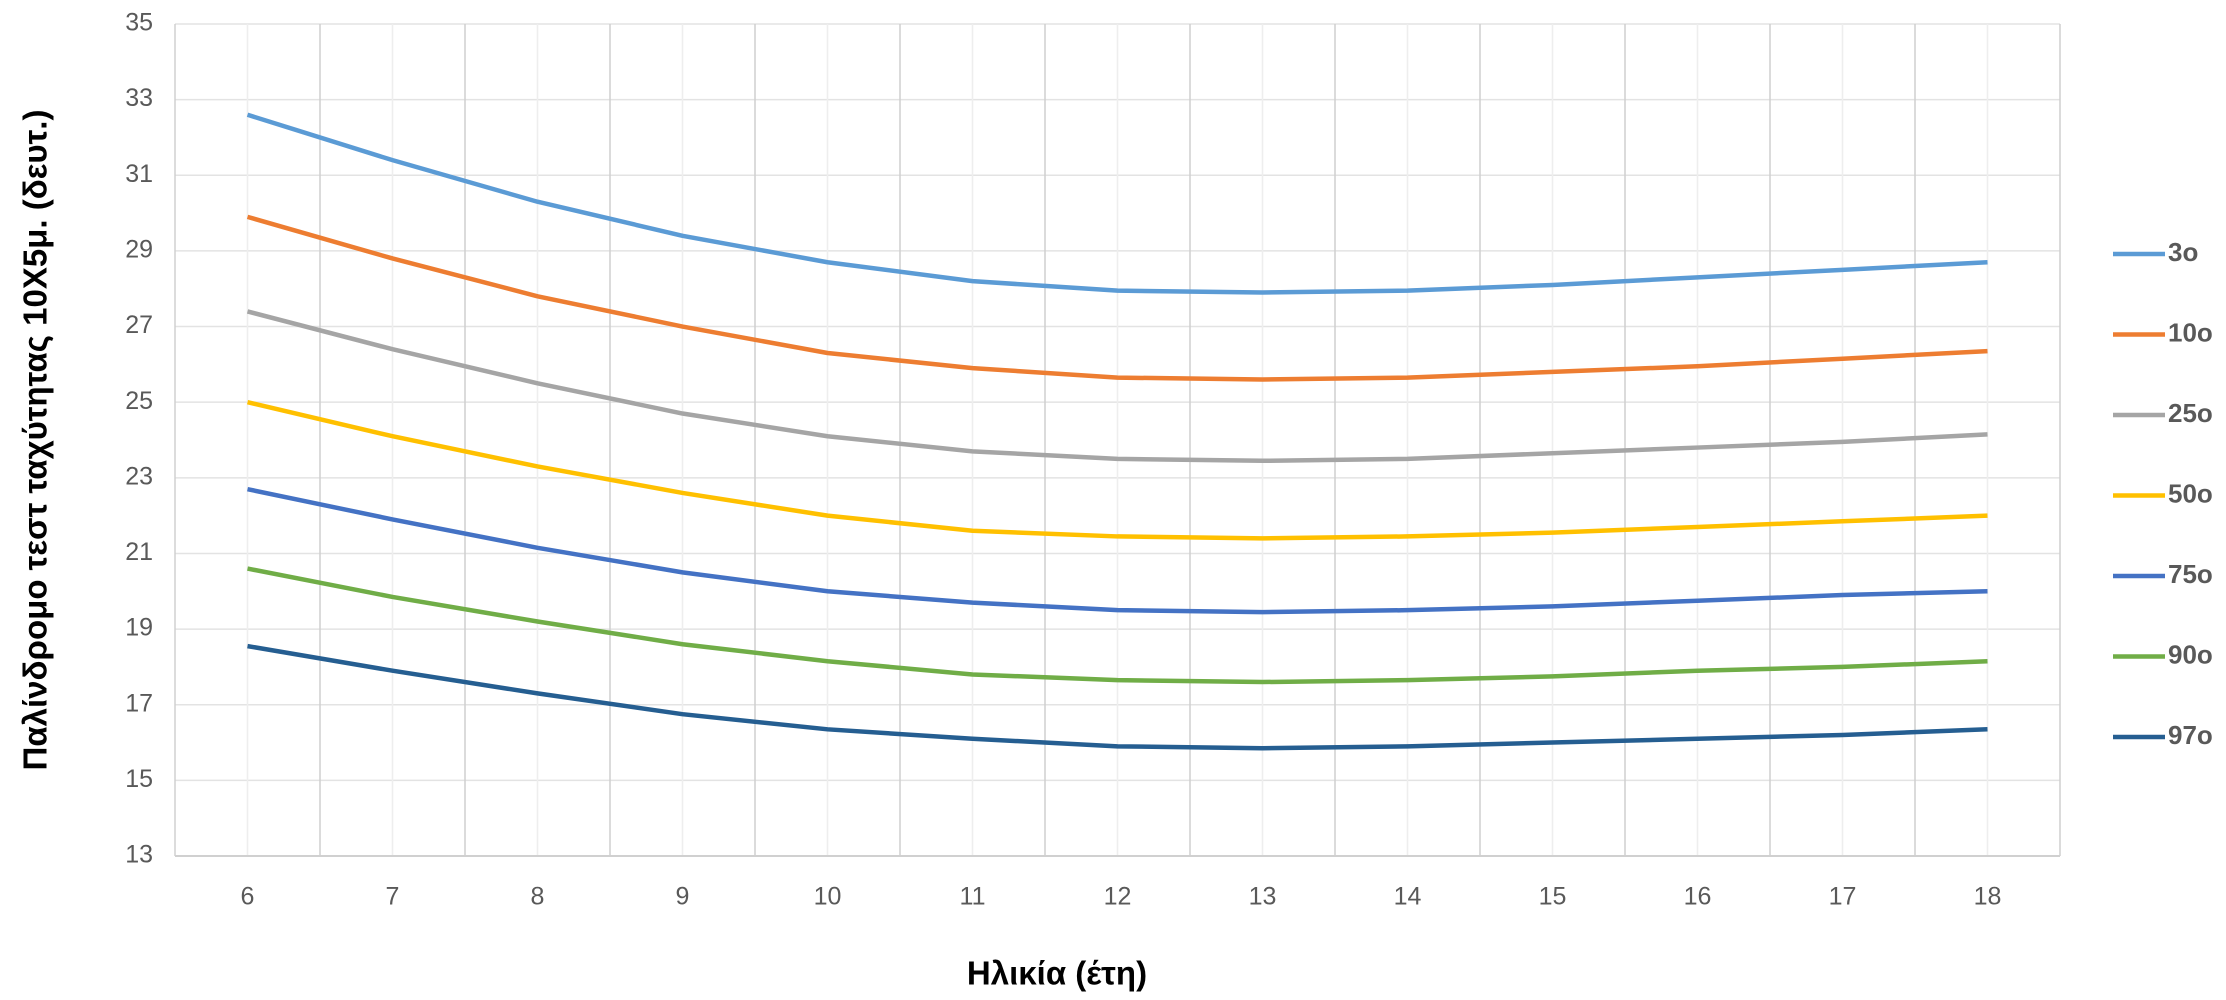  I want to click on y-tick-label: 21, so click(139, 552).